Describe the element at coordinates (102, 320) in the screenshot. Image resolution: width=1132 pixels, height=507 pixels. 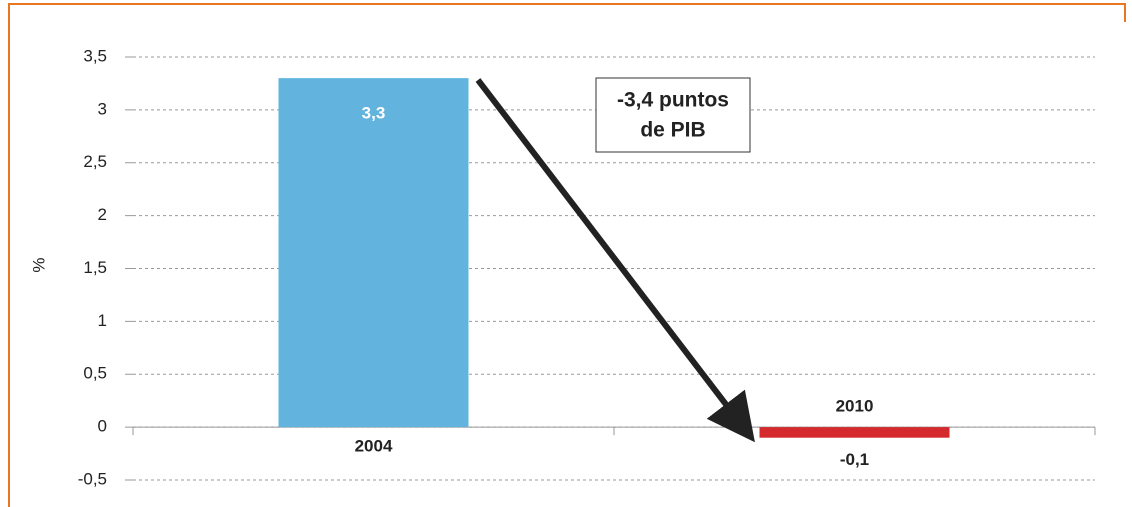
I see `y-tick-label: 1` at that location.